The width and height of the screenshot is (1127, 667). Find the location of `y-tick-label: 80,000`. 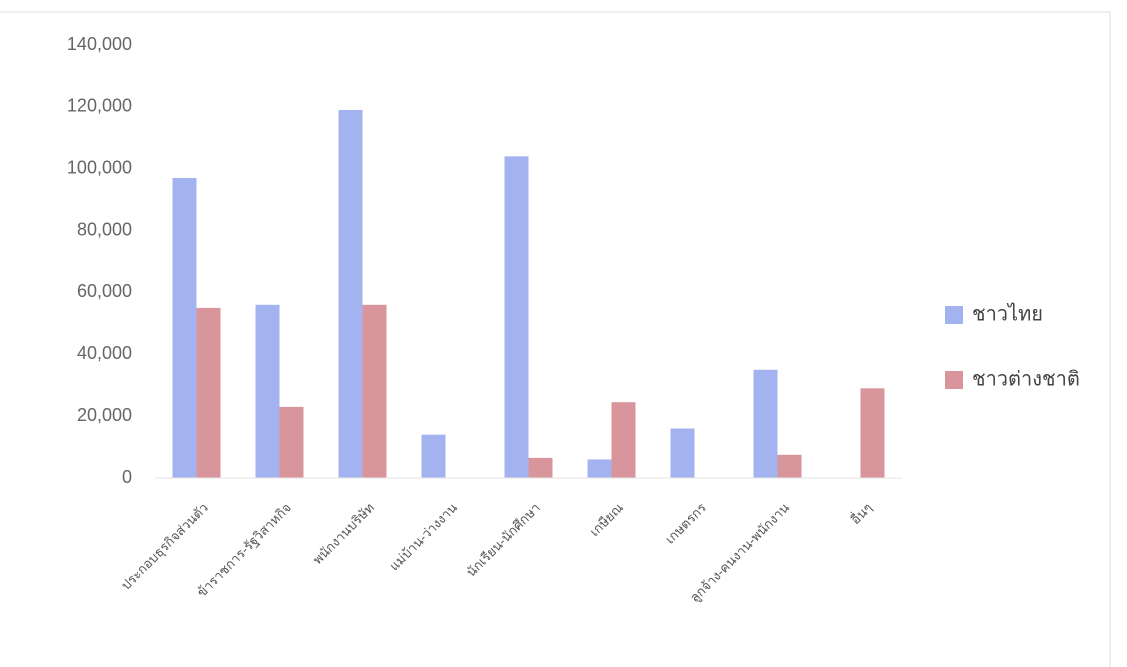

y-tick-label: 80,000 is located at coordinates (104, 229).